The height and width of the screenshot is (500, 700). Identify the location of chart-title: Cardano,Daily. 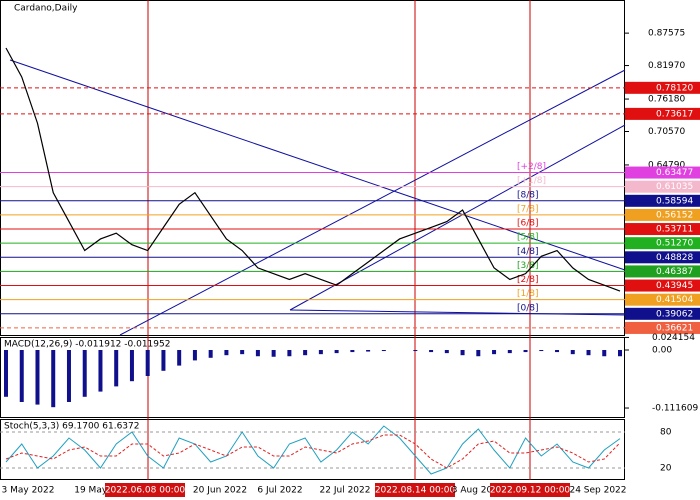
(46, 9).